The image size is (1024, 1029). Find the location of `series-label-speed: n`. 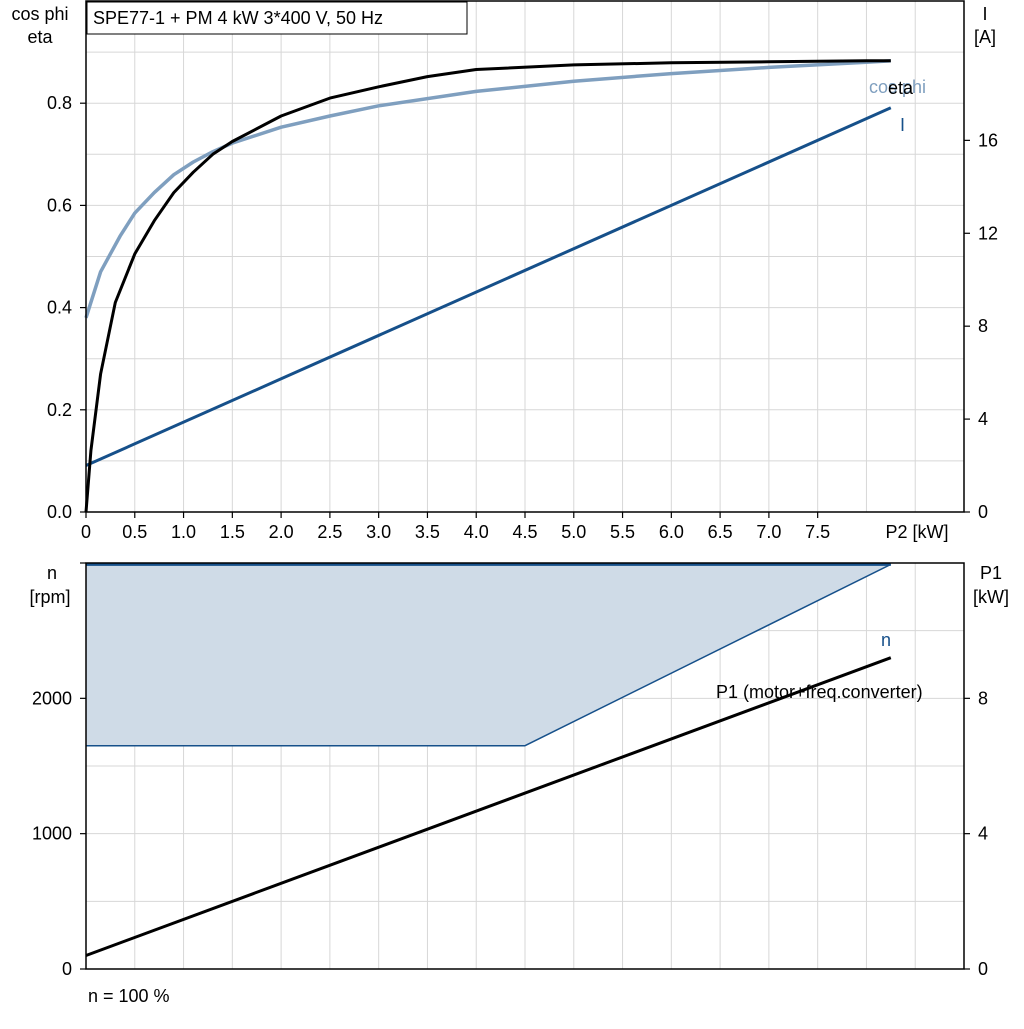

series-label-speed: n is located at coordinates (886, 640).